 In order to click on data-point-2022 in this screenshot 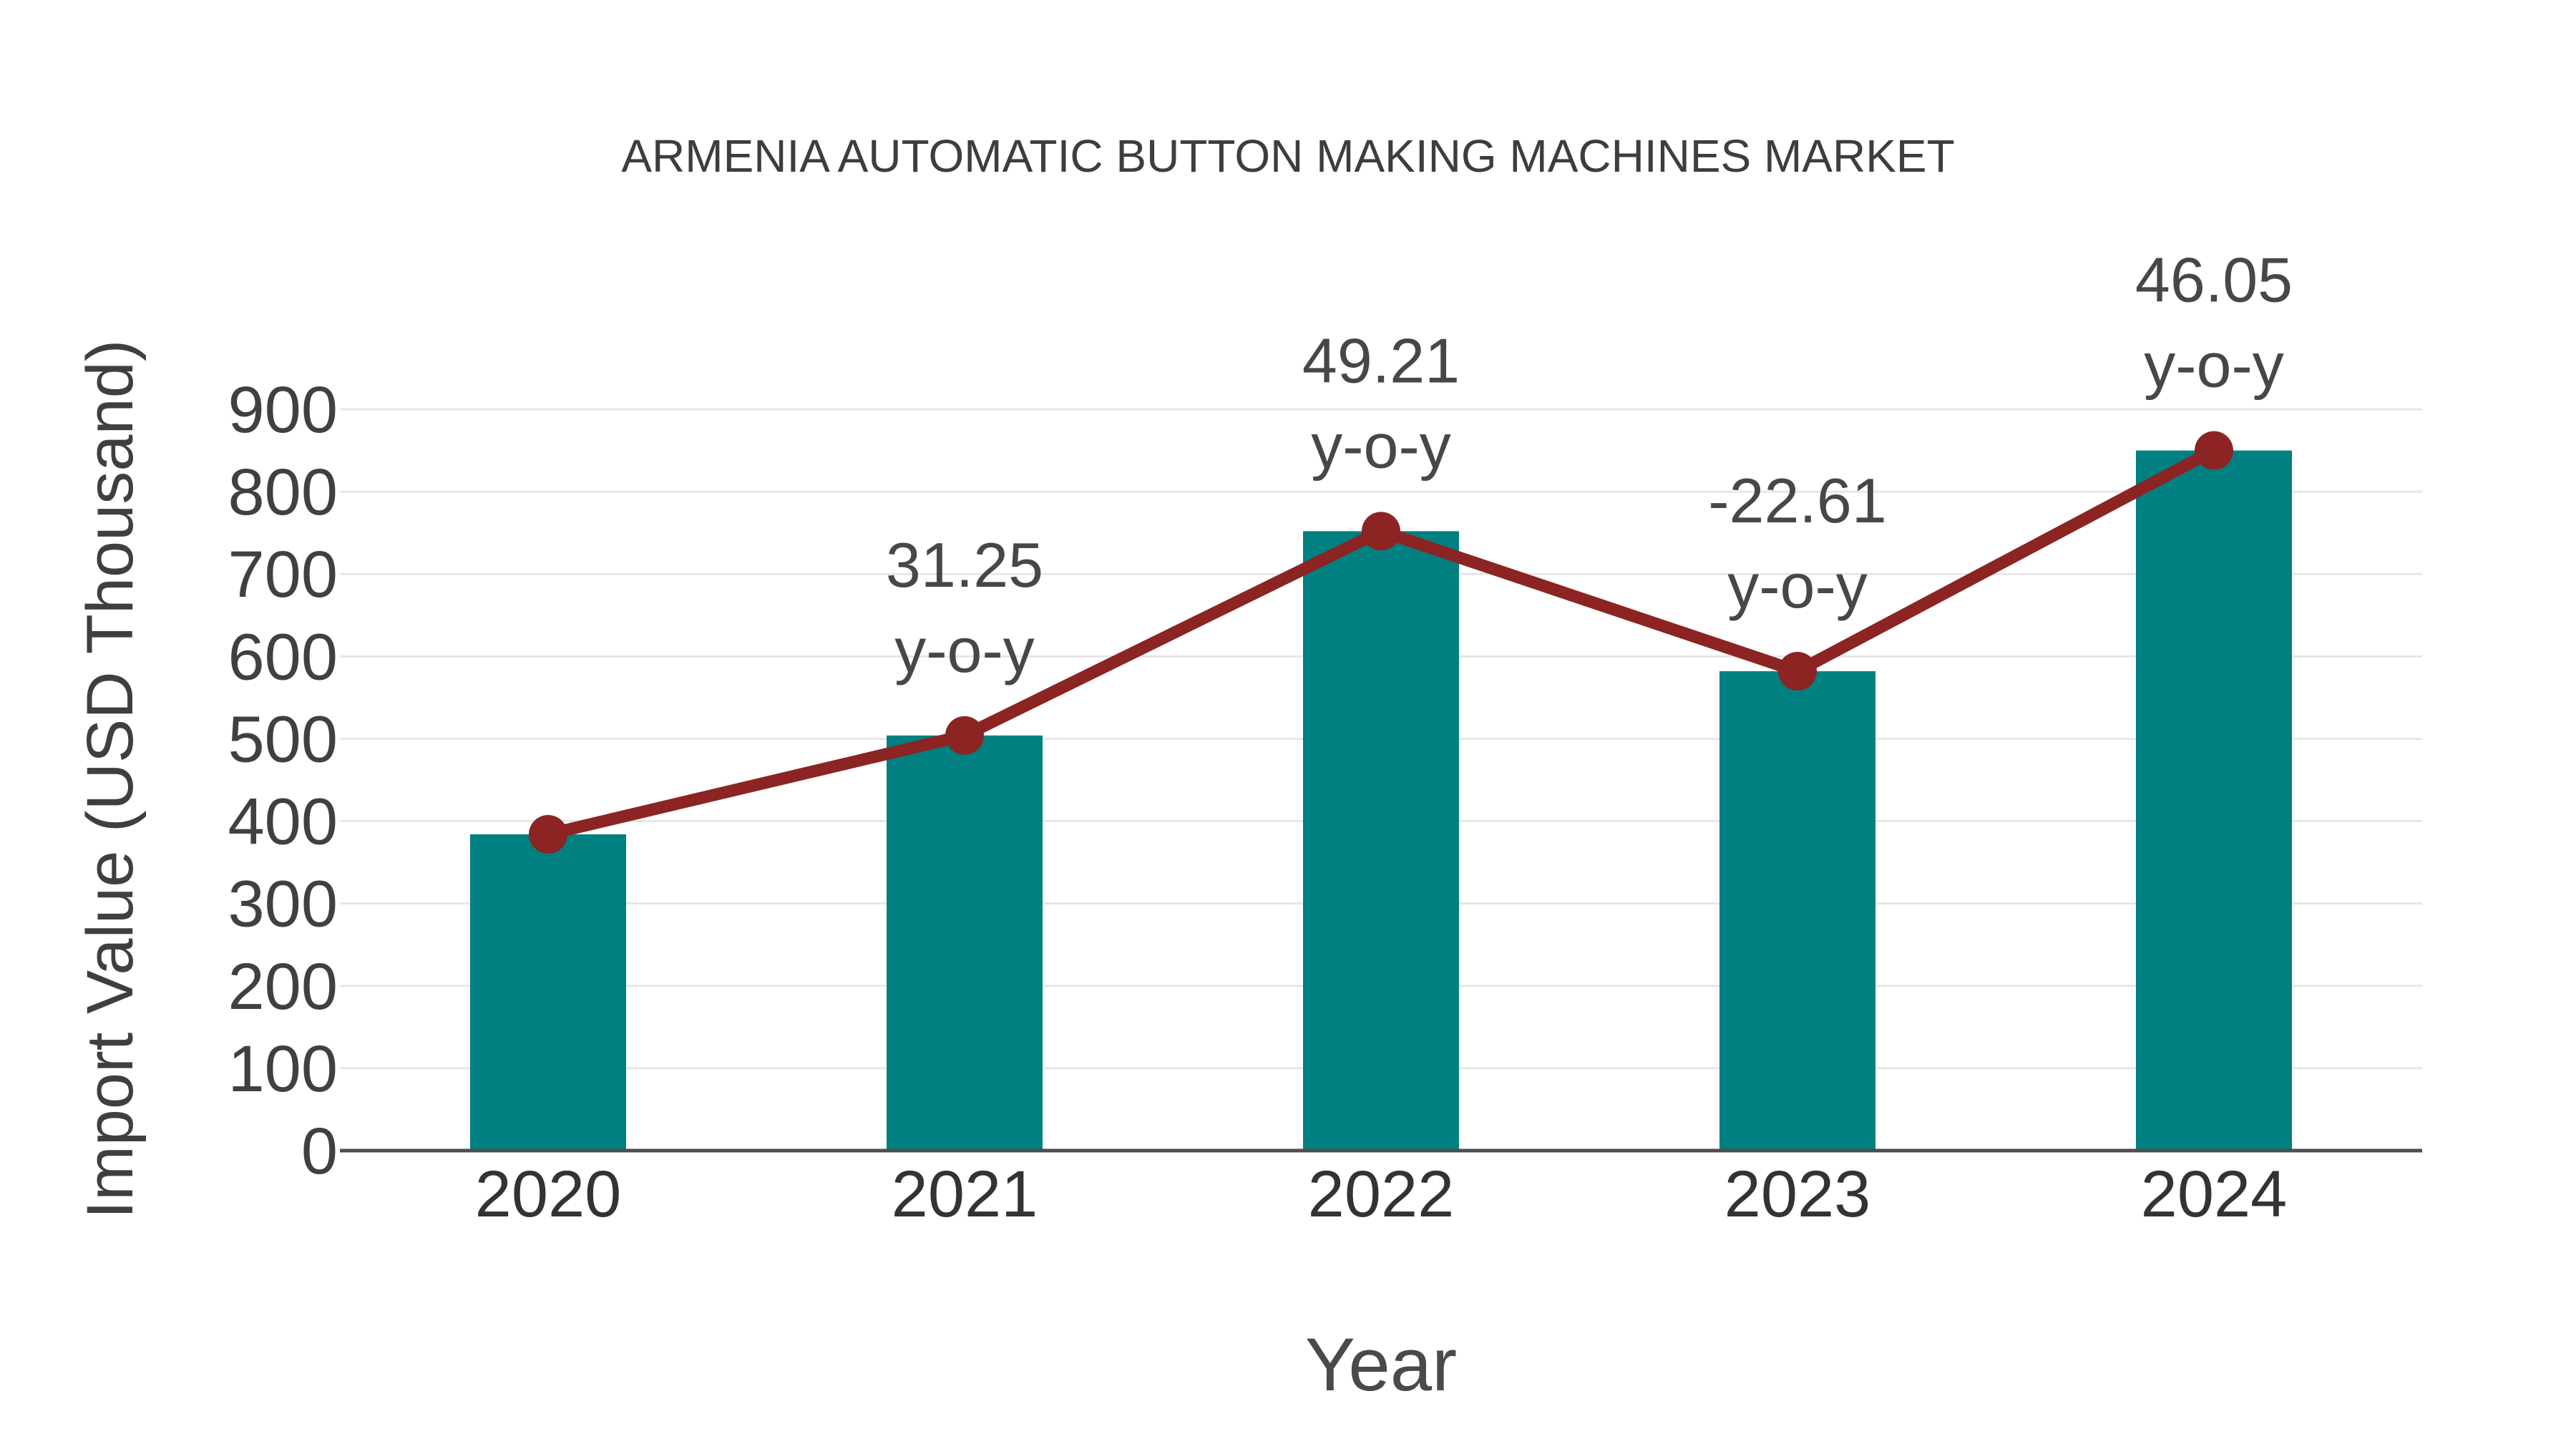, I will do `click(1381, 531)`.